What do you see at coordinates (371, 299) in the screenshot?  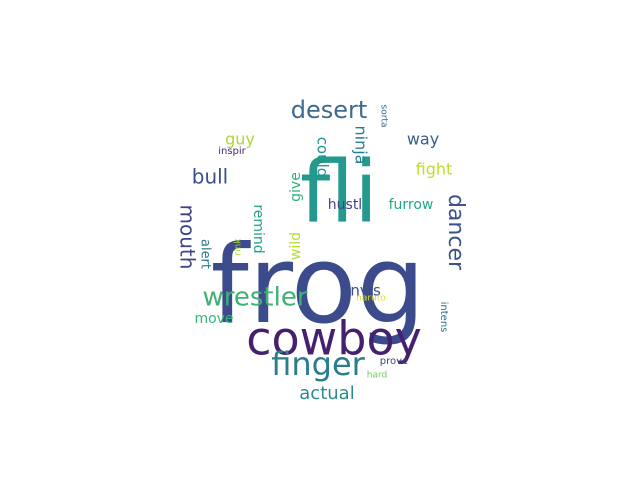 I see `word-naruto: naruto` at bounding box center [371, 299].